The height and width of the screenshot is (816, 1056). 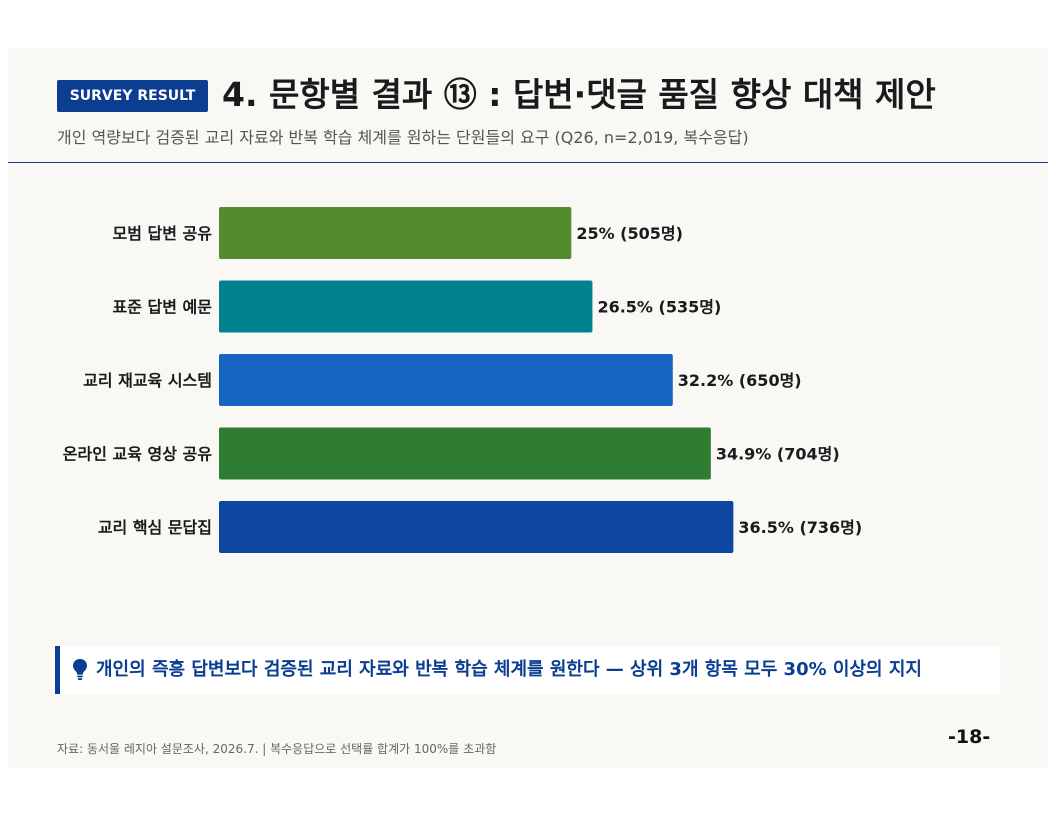 I want to click on survey-result-badge: SURVEY RESULT, so click(x=132, y=96).